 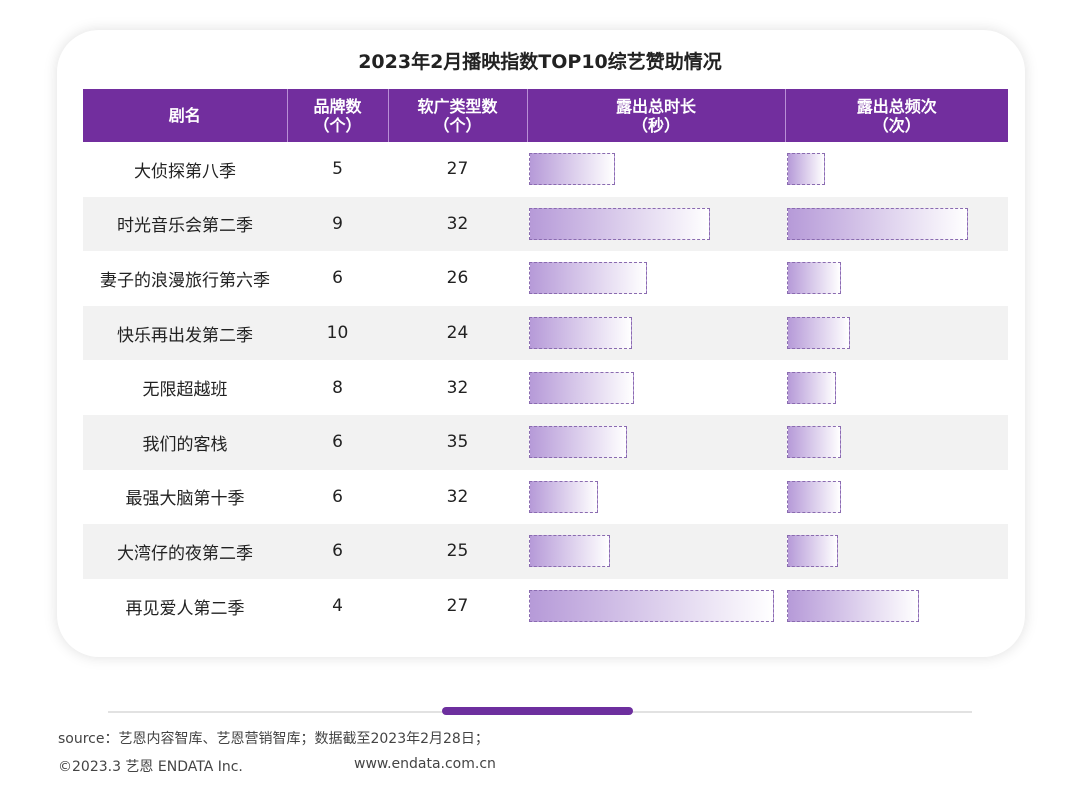 What do you see at coordinates (185, 224) in the screenshot?
I see `show-name: 时光音乐会第二季` at bounding box center [185, 224].